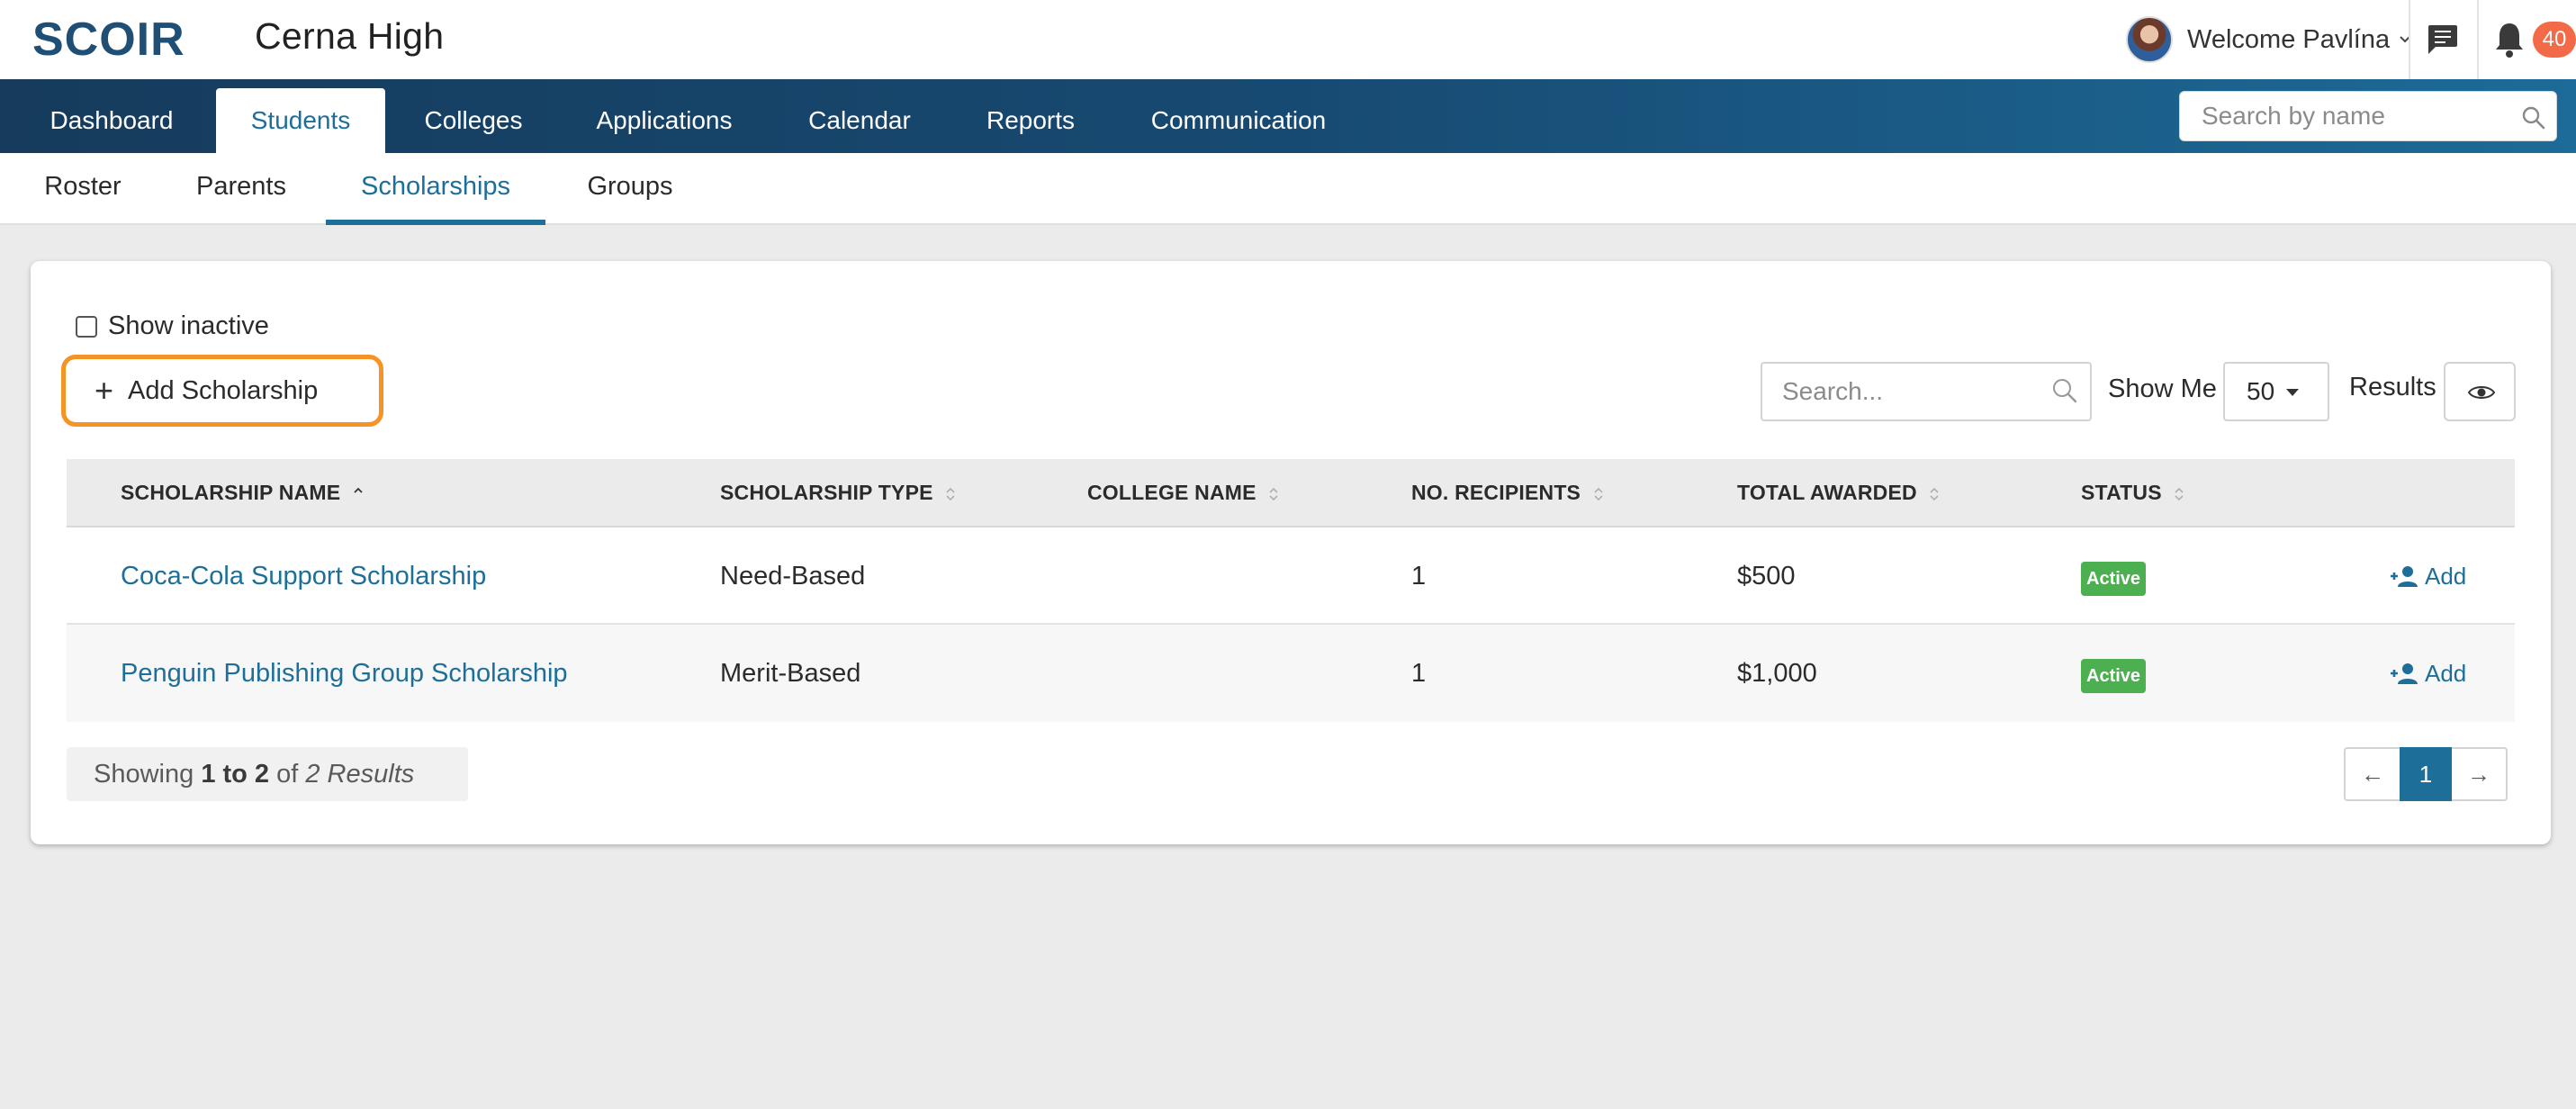 Image resolution: width=2576 pixels, height=1109 pixels. What do you see at coordinates (344, 674) in the screenshot?
I see `scholarship-name-link: Penguin Publishing Group Scholarship` at bounding box center [344, 674].